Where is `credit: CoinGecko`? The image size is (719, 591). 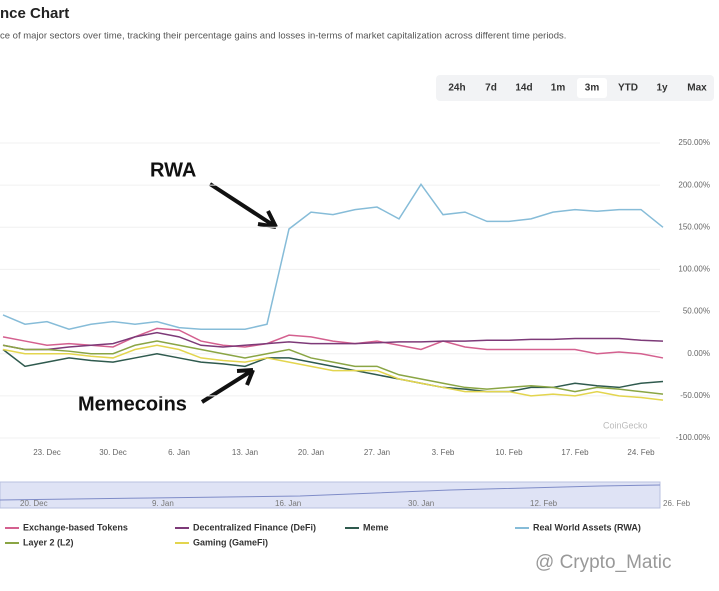 credit: CoinGecko is located at coordinates (625, 425).